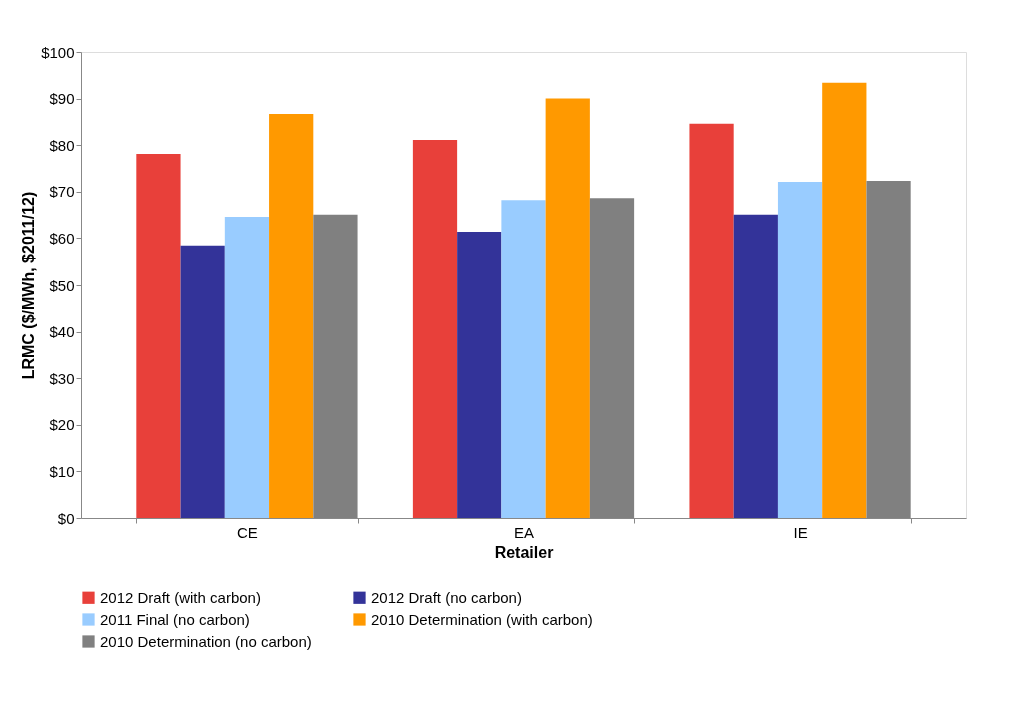  I want to click on y-tick-label: $80, so click(62, 145).